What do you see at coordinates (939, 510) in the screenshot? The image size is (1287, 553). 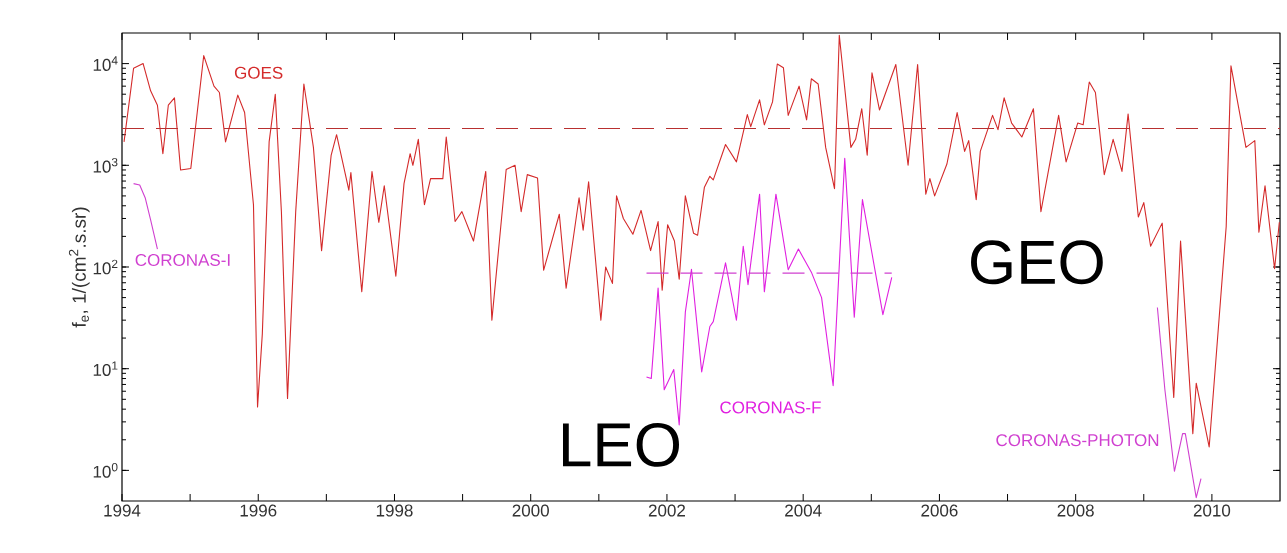 I see `x-tick-label: 2006` at bounding box center [939, 510].